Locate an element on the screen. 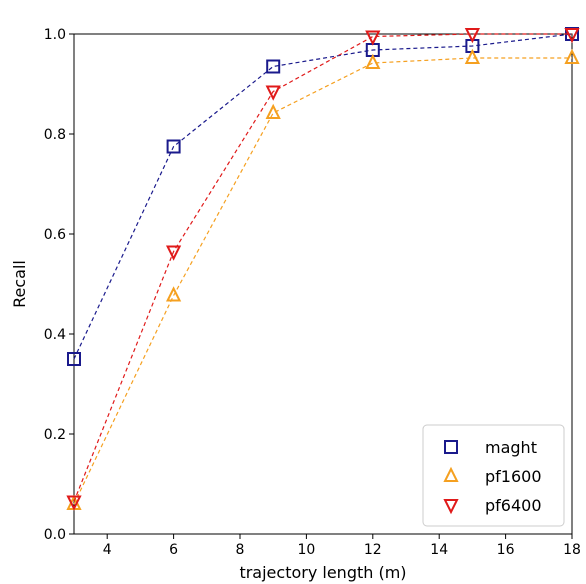  y-axis-label: Recall is located at coordinates (19, 284).